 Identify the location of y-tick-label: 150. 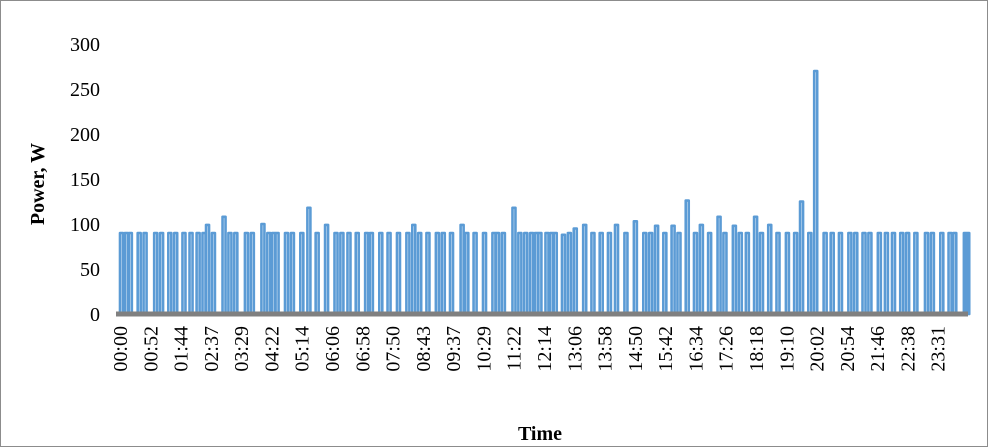
(85, 180).